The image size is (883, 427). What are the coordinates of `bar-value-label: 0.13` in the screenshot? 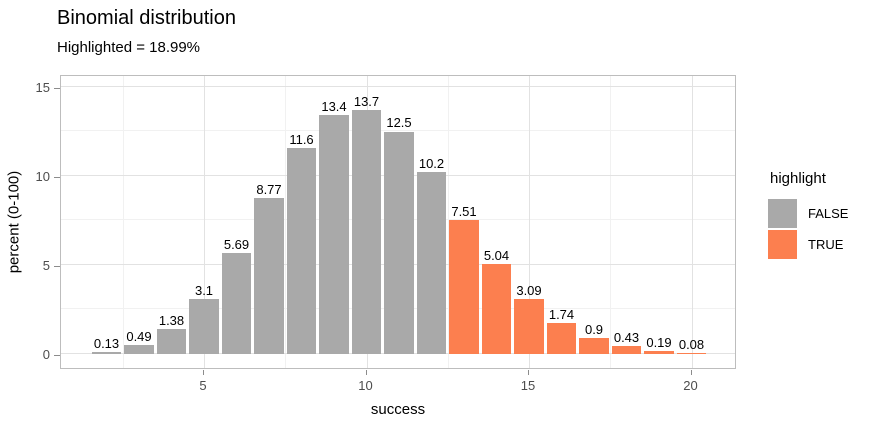 It's located at (106, 343).